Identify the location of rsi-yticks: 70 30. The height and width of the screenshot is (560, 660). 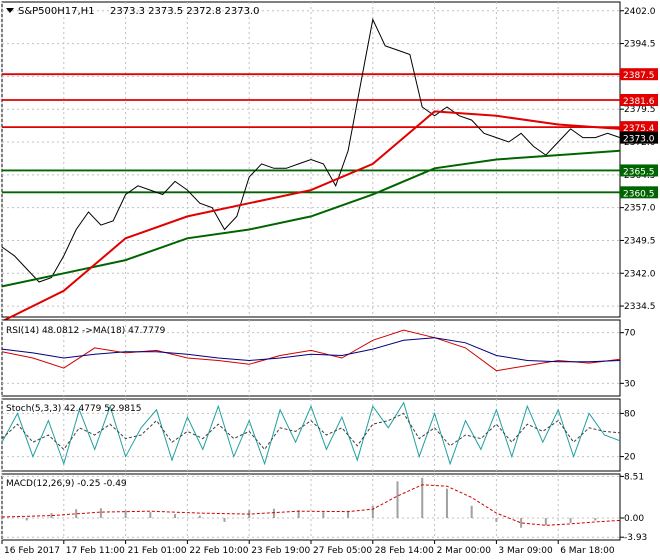
(628, 359).